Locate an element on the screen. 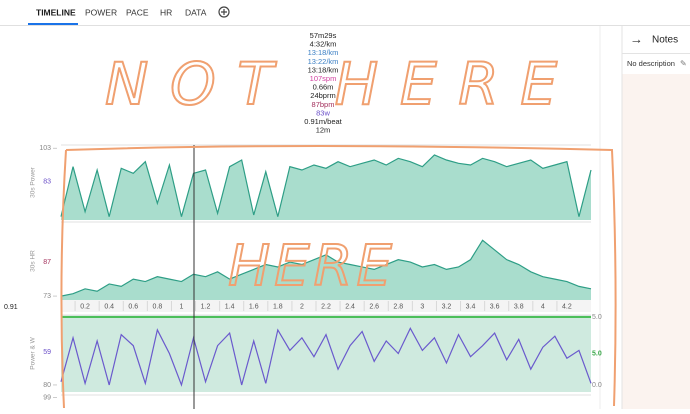  stat-line: 0.91m/beat is located at coordinates (323, 121).